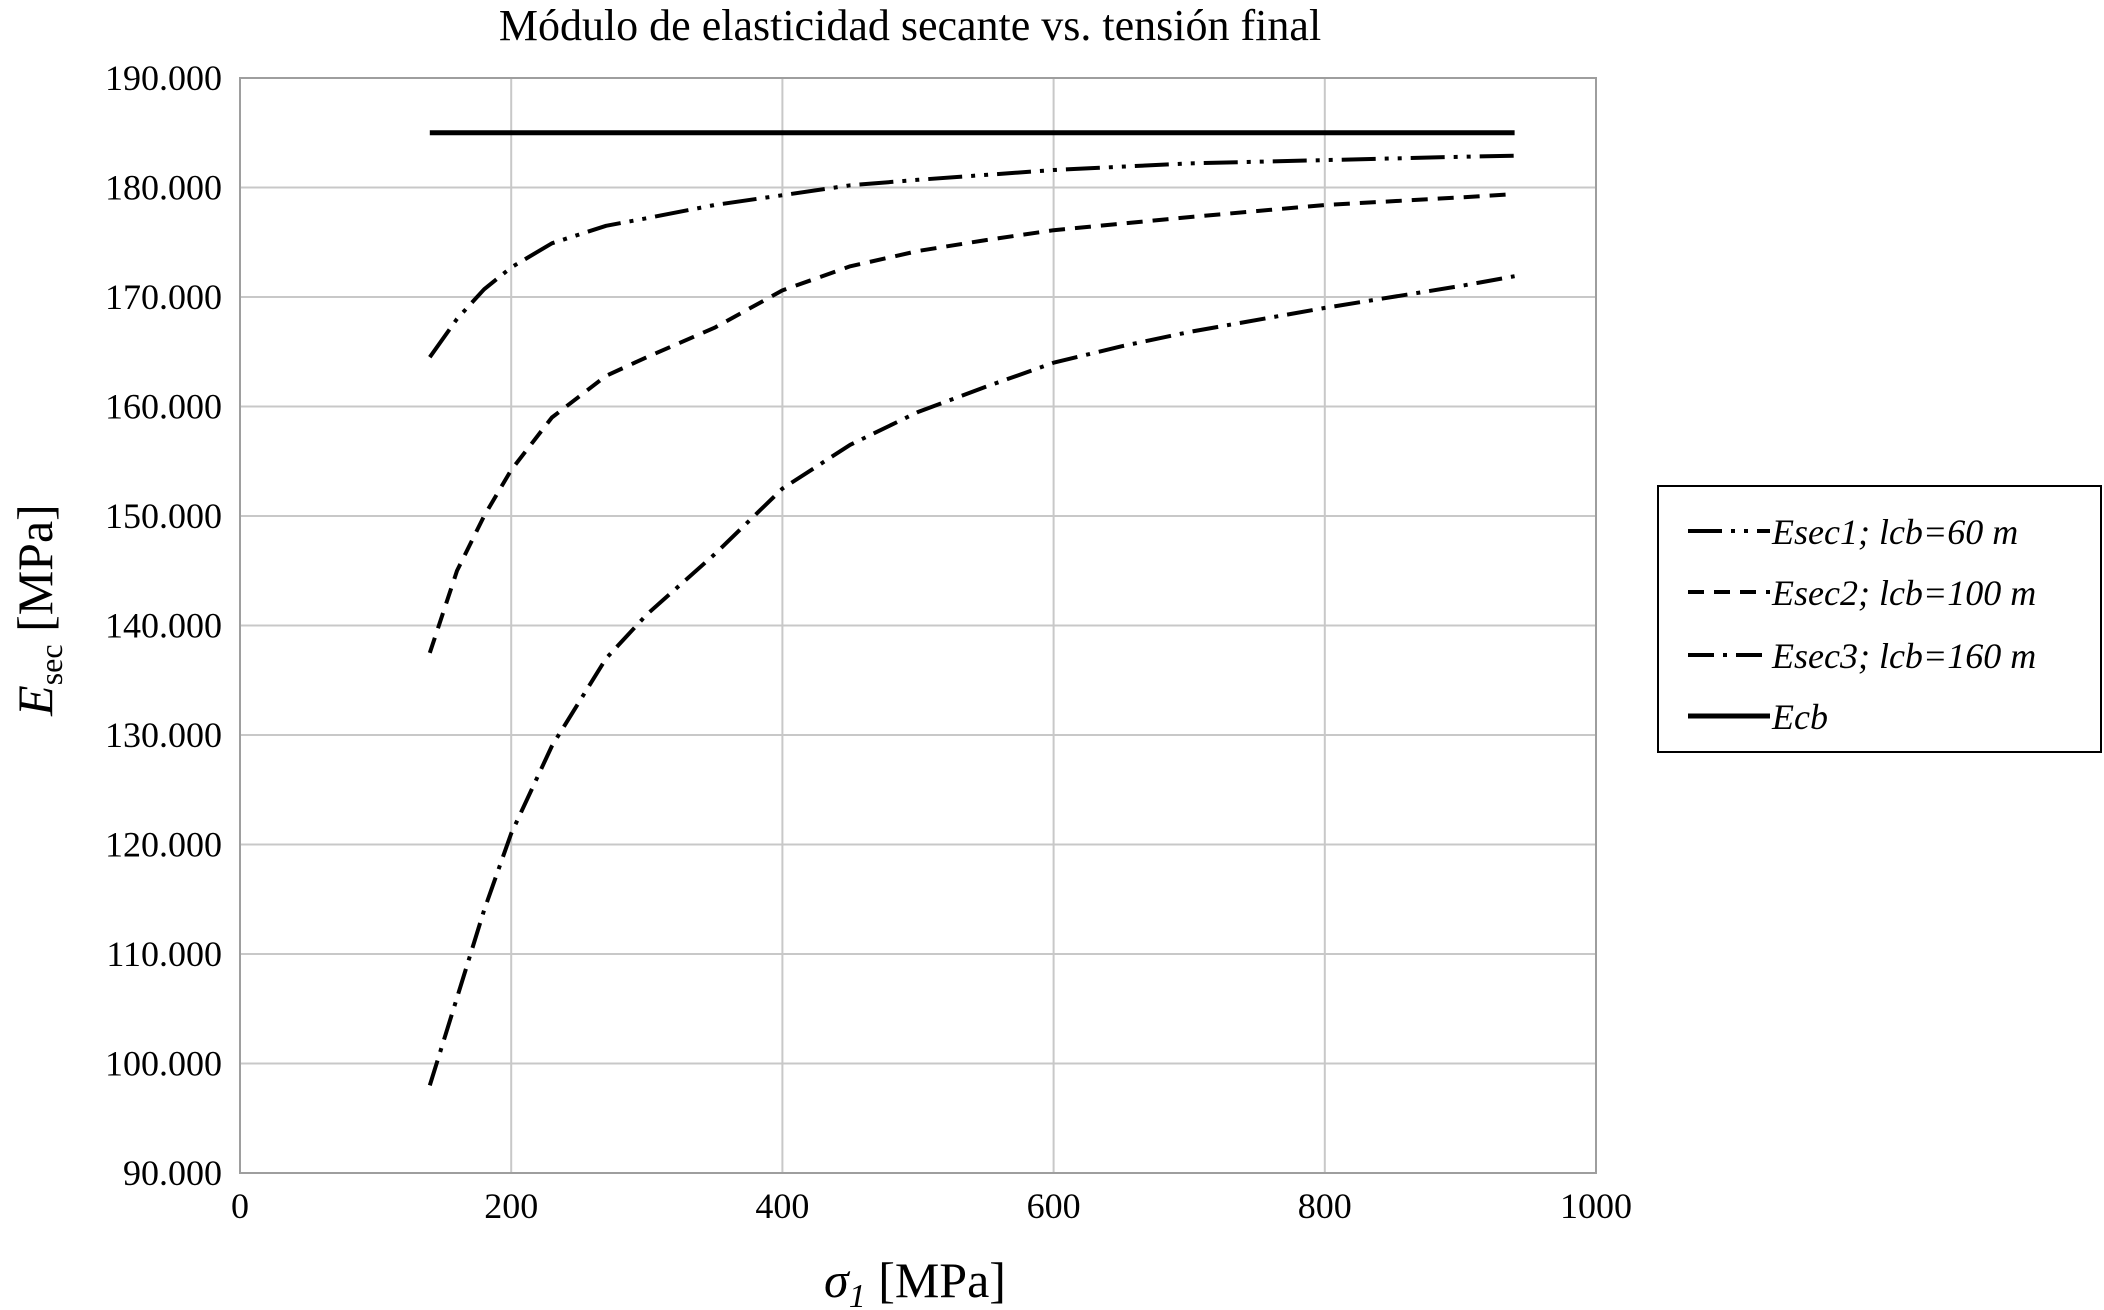  I want to click on legend-label-1: Esec1; lcb=60 m, so click(1894, 532).